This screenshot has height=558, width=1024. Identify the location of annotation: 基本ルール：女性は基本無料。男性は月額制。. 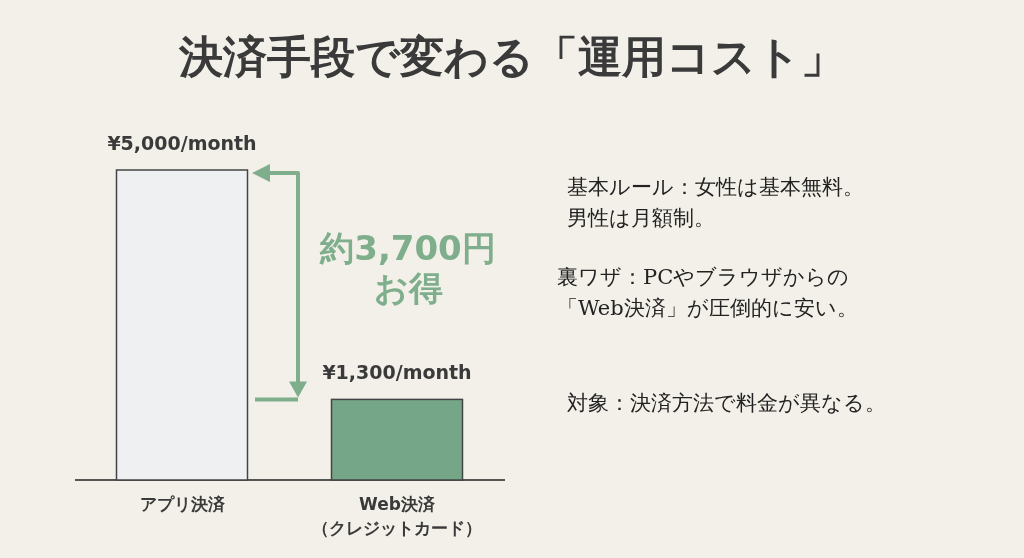
(716, 203).